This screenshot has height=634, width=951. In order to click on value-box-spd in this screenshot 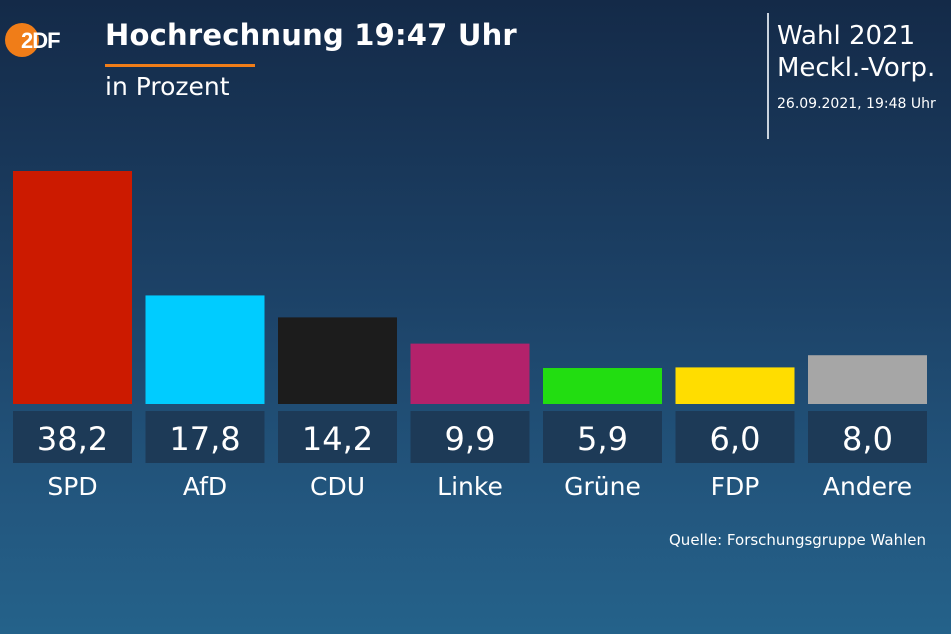, I will do `click(72, 437)`.